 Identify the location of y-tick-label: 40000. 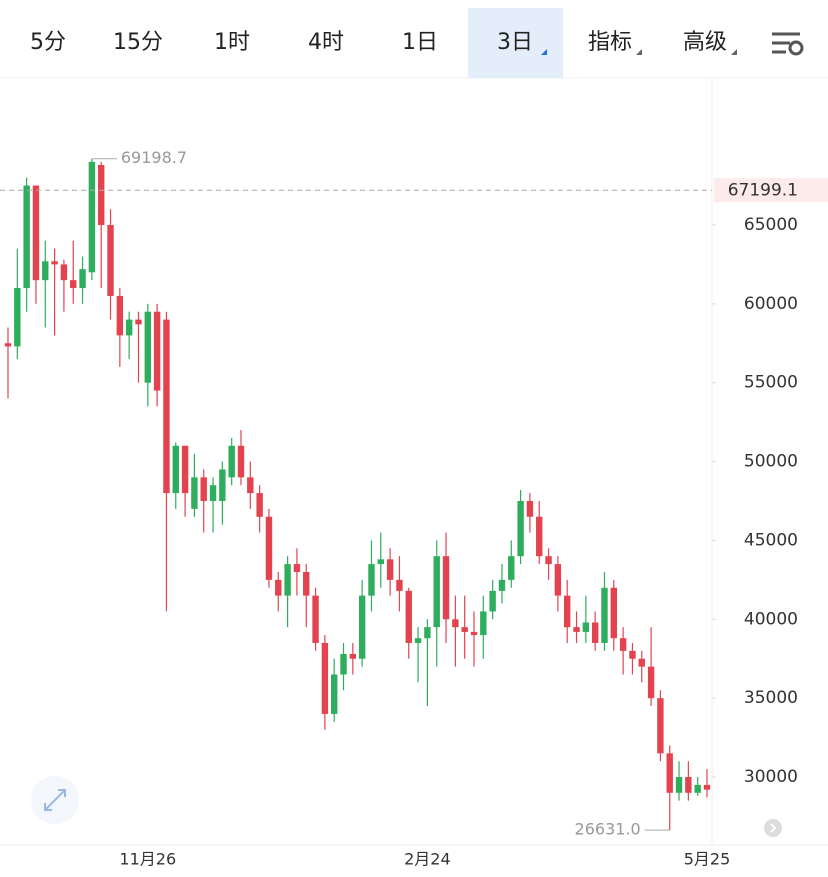
(771, 619).